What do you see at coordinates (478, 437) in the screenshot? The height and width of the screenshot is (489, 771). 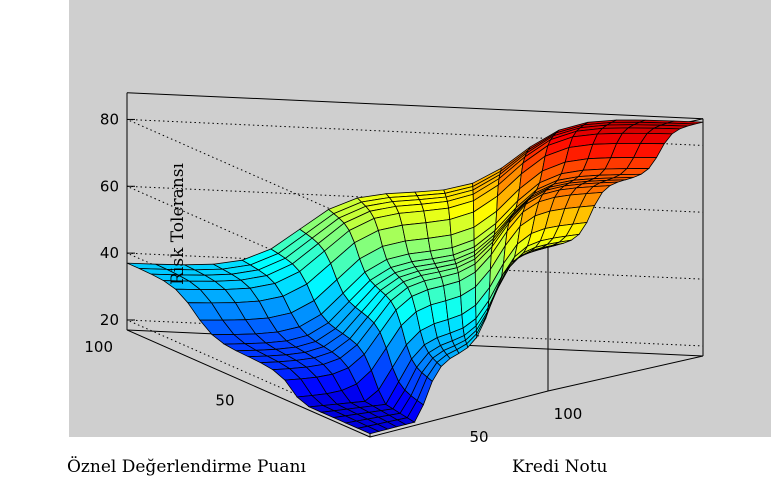 I see `x-tick-label-50: 50` at bounding box center [478, 437].